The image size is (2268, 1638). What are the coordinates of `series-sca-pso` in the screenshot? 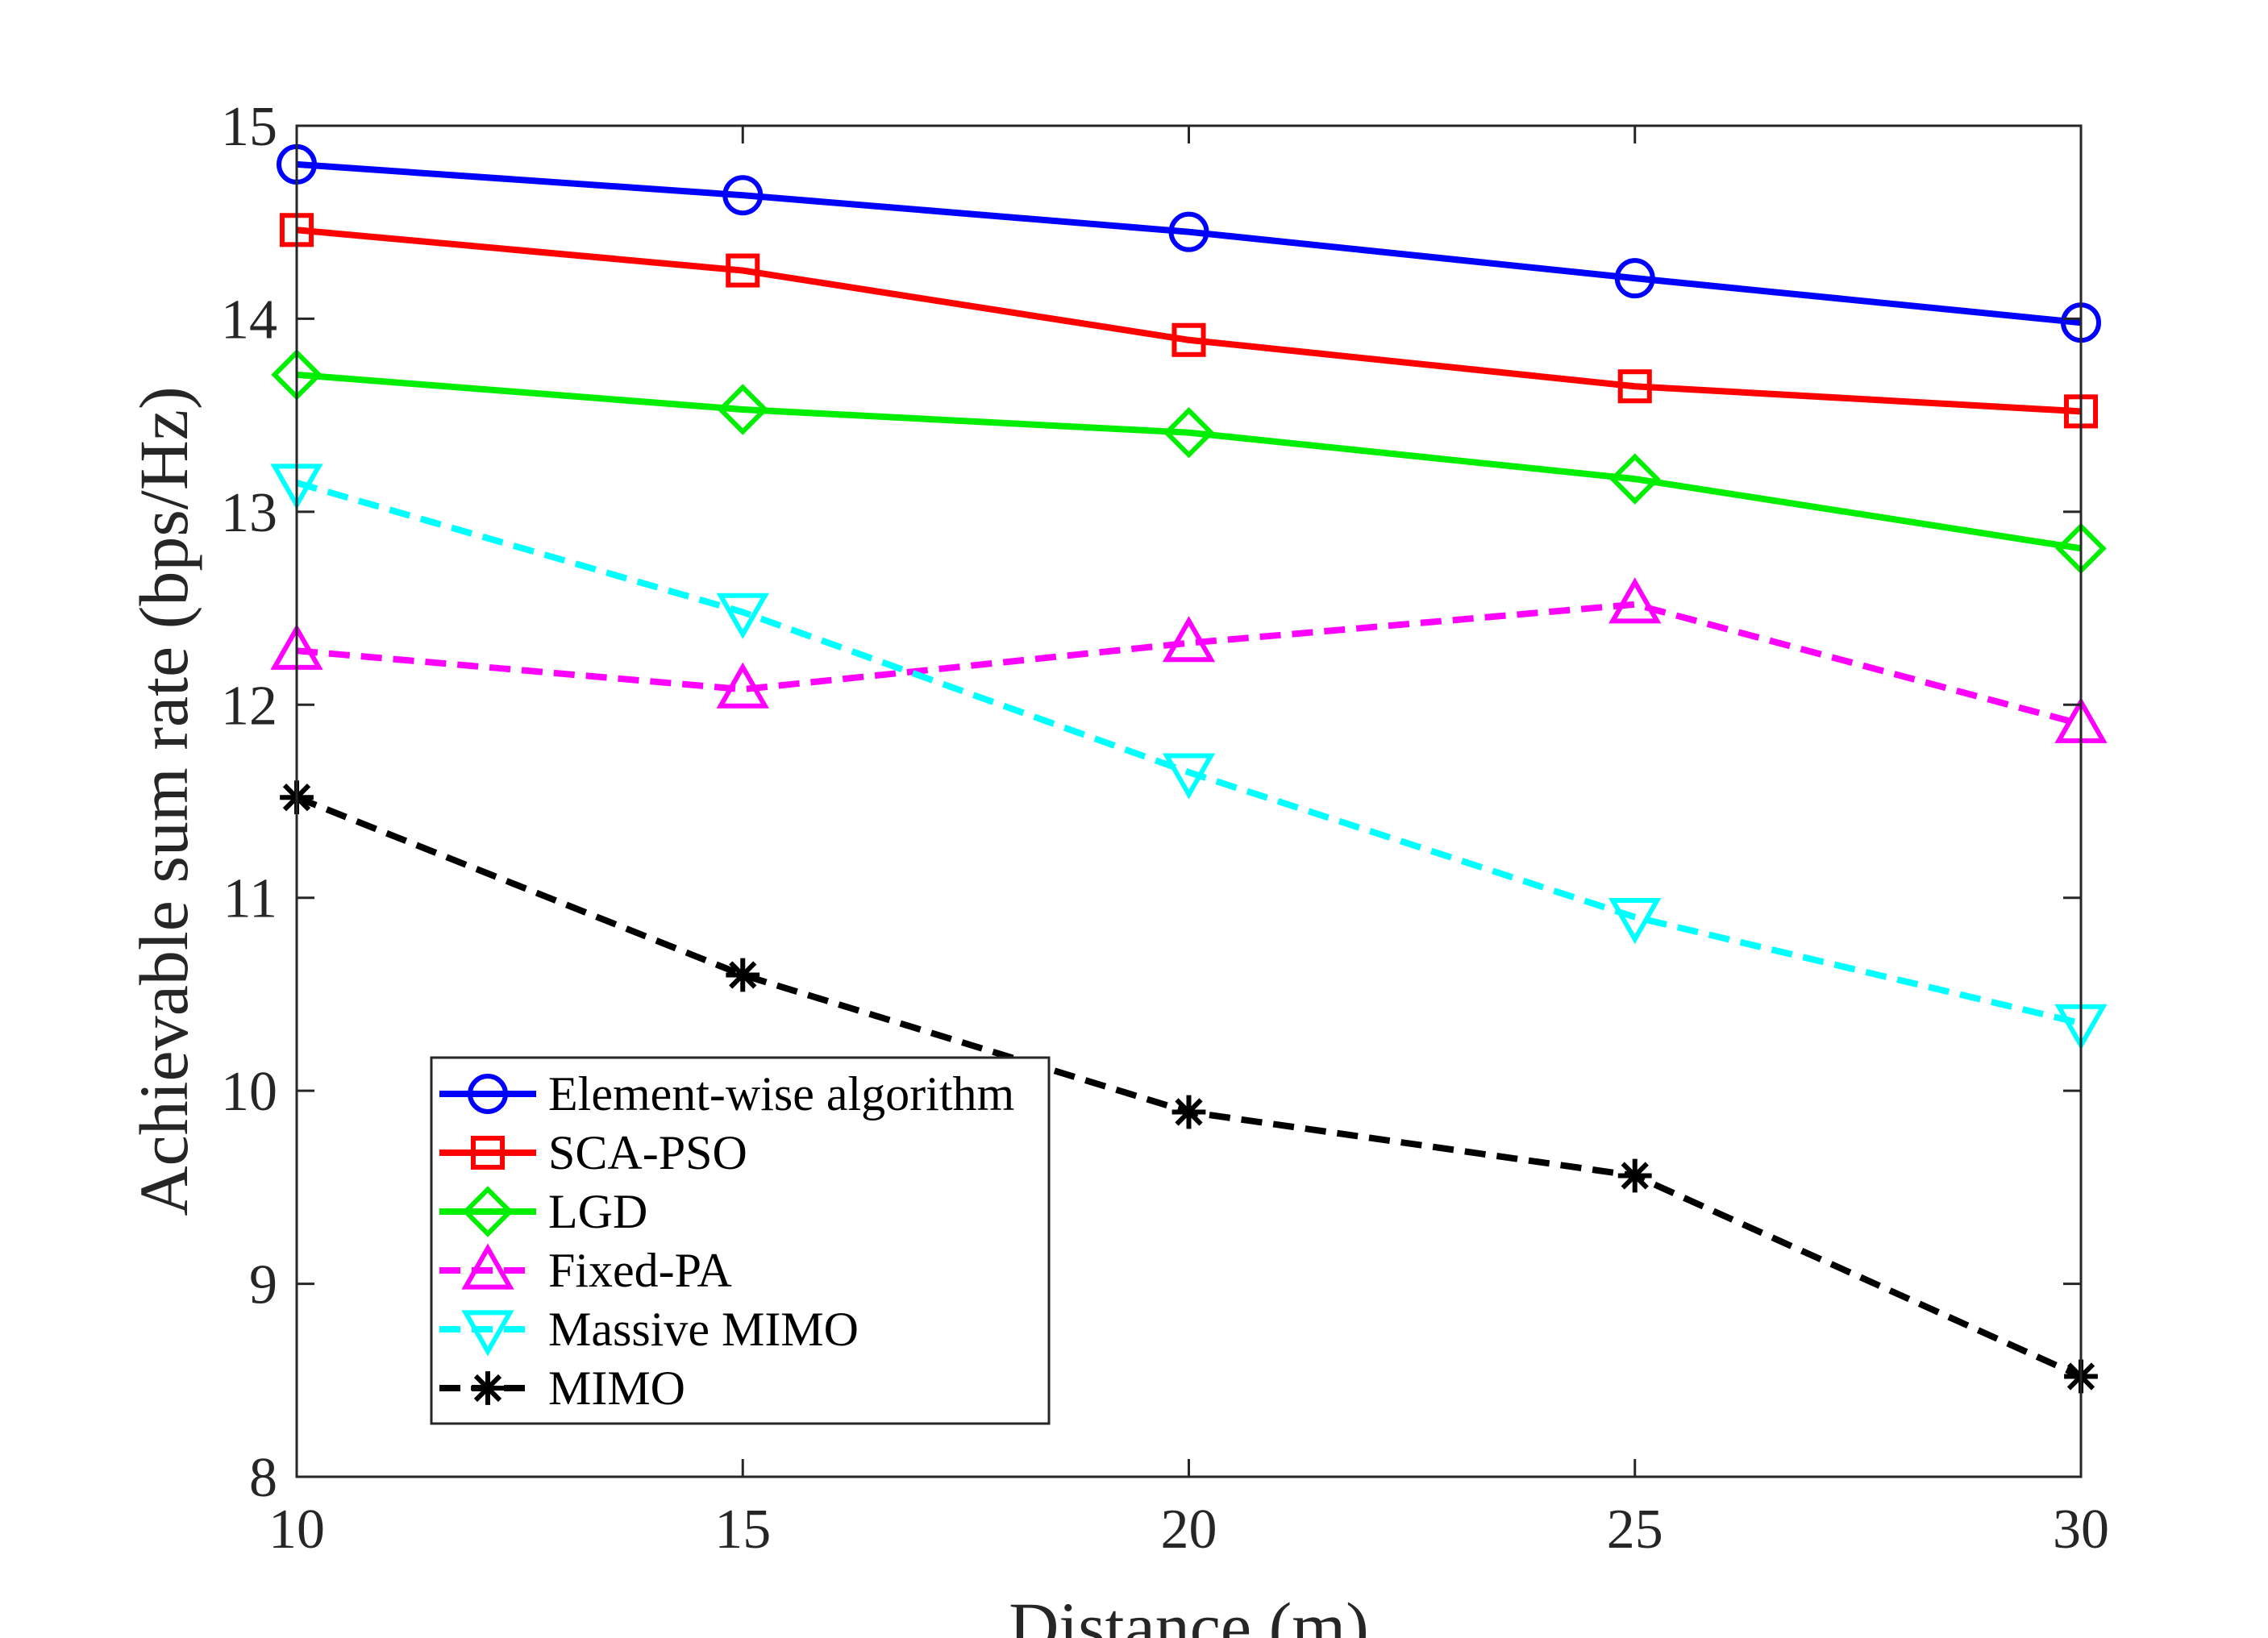 It's located at (1189, 321).